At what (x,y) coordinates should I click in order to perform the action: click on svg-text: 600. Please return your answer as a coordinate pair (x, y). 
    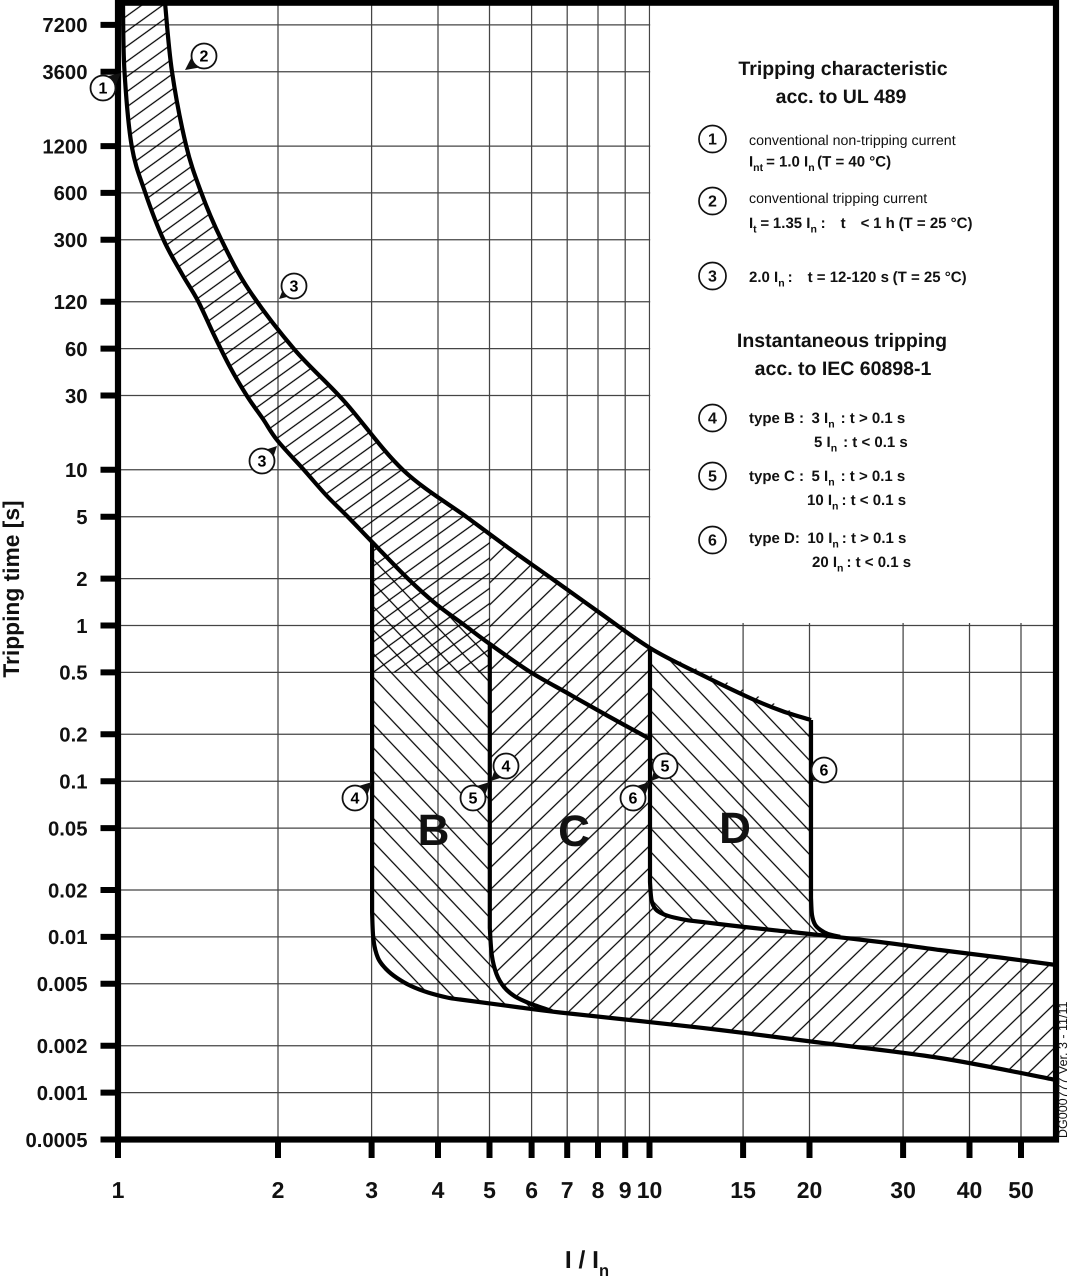
    Looking at the image, I should click on (71, 194).